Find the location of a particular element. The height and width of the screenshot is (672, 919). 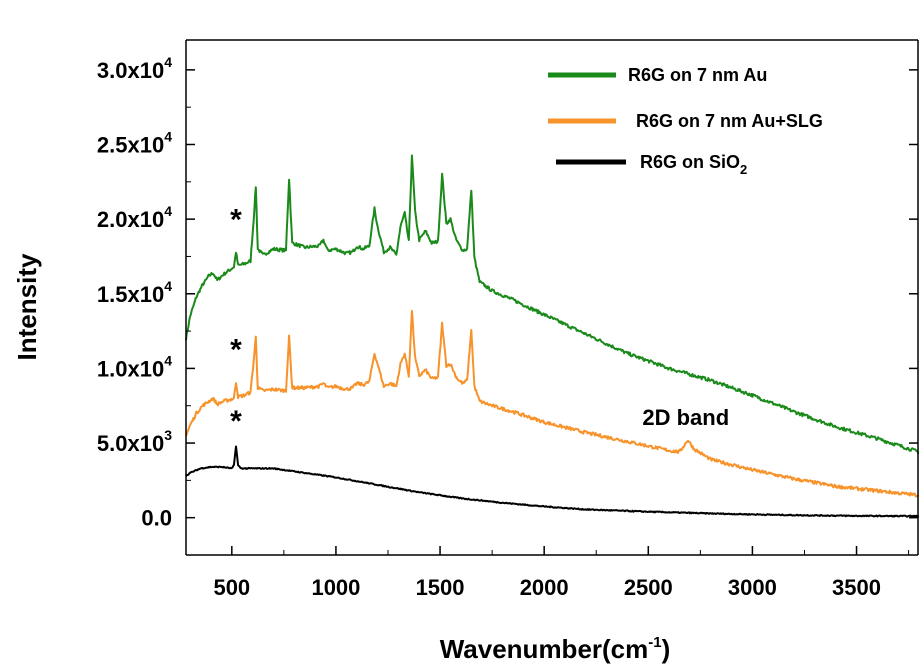

x-tick-label: 1000 is located at coordinates (335, 587).